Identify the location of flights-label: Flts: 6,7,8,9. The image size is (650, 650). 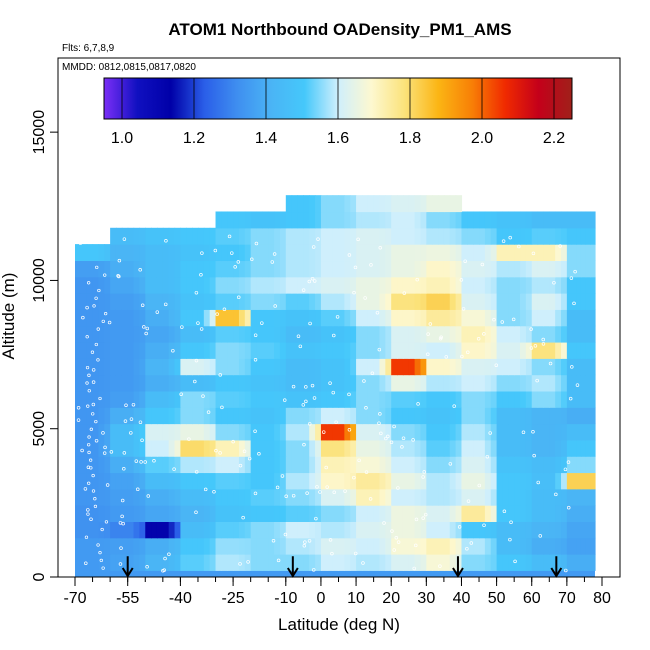
(88, 48).